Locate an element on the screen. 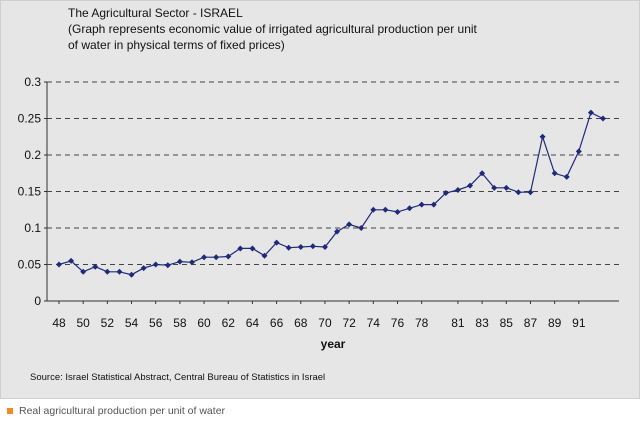 This screenshot has width=640, height=421. y-tick-label: 0 is located at coordinates (37, 301).